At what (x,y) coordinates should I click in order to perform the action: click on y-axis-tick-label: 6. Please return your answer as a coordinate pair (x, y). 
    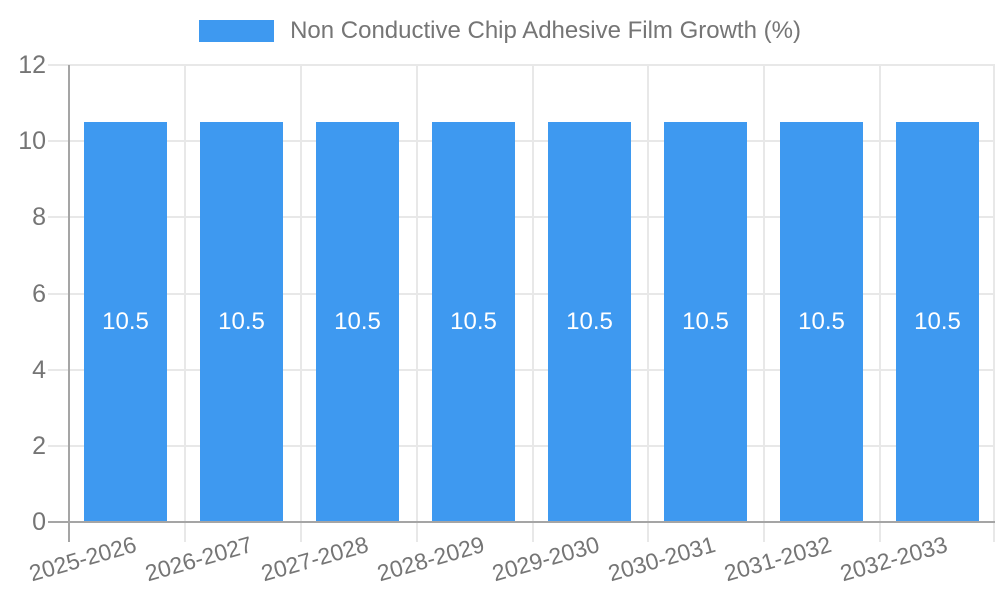
    Looking at the image, I should click on (39, 293).